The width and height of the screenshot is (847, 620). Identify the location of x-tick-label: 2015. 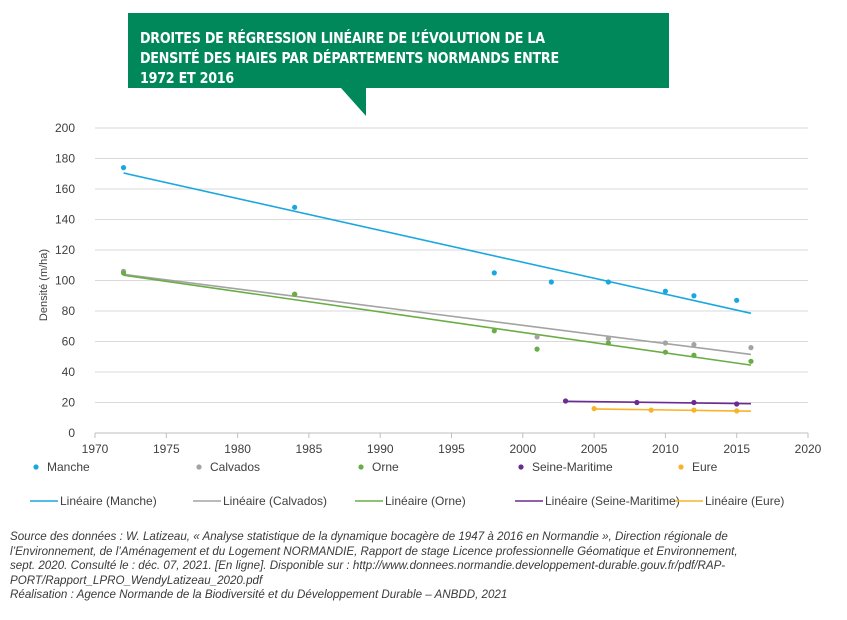
(736, 449).